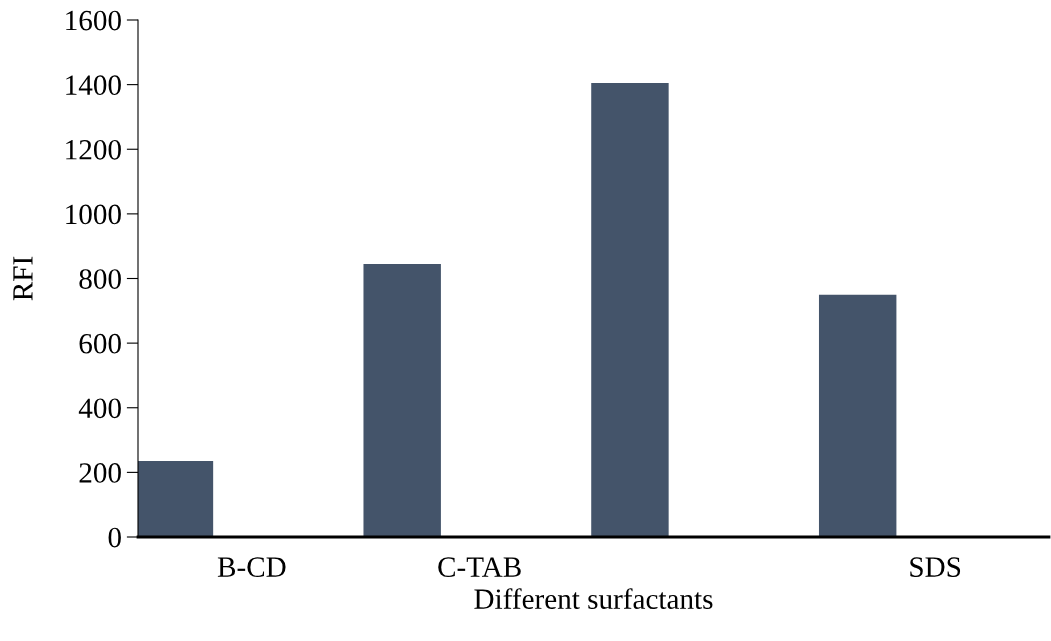 Image resolution: width=1051 pixels, height=641 pixels. What do you see at coordinates (99, 408) in the screenshot?
I see `y-tick-label: 400` at bounding box center [99, 408].